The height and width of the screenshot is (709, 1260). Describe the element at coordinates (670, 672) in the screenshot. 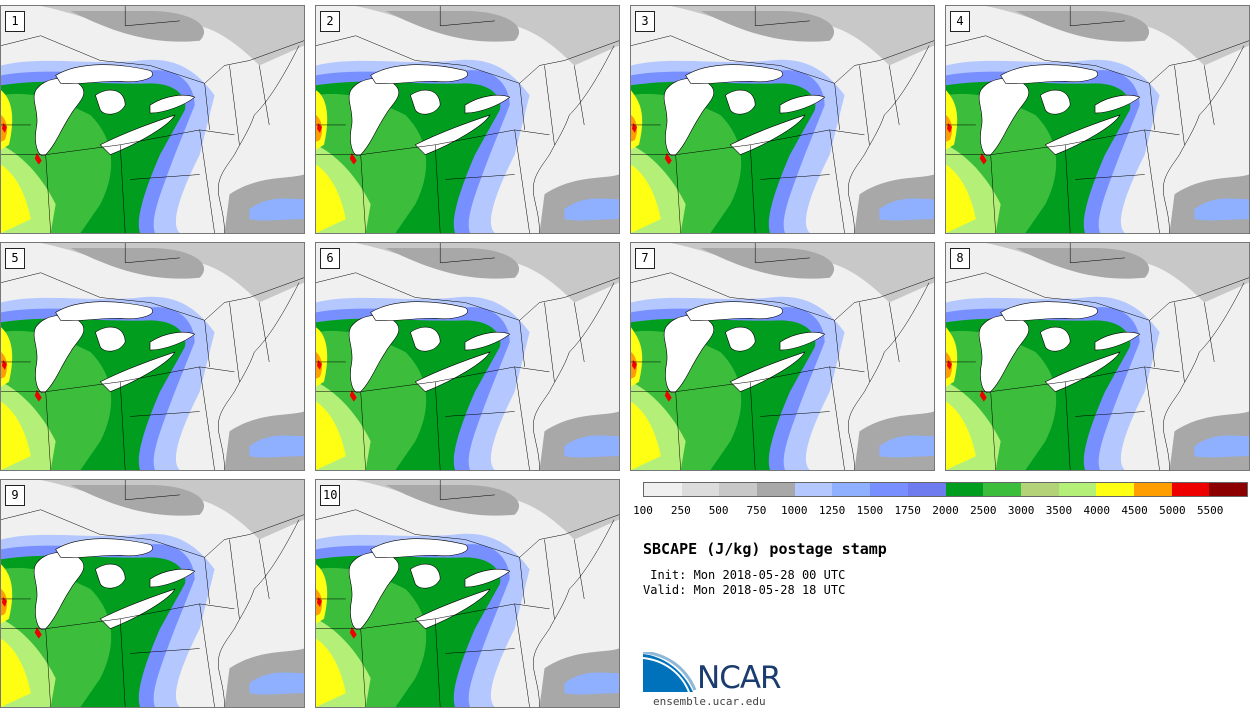

I see `ncar-logo-icon` at that location.